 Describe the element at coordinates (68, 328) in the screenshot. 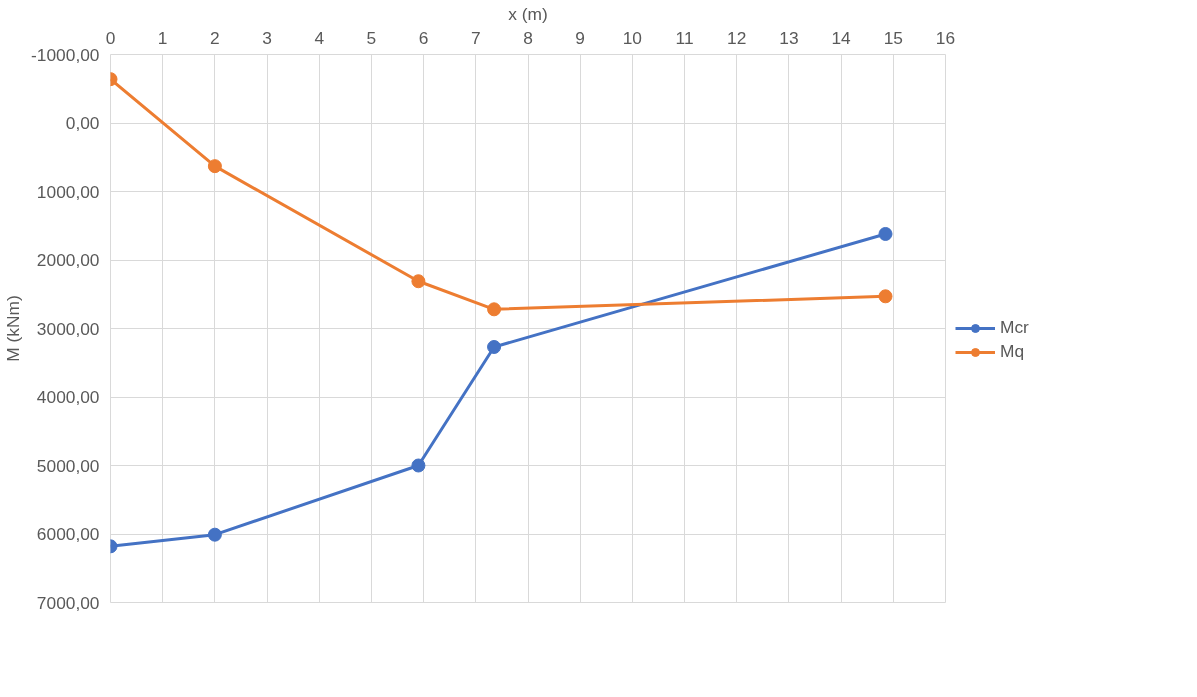

I see `y-tick-label: 3000,00` at that location.